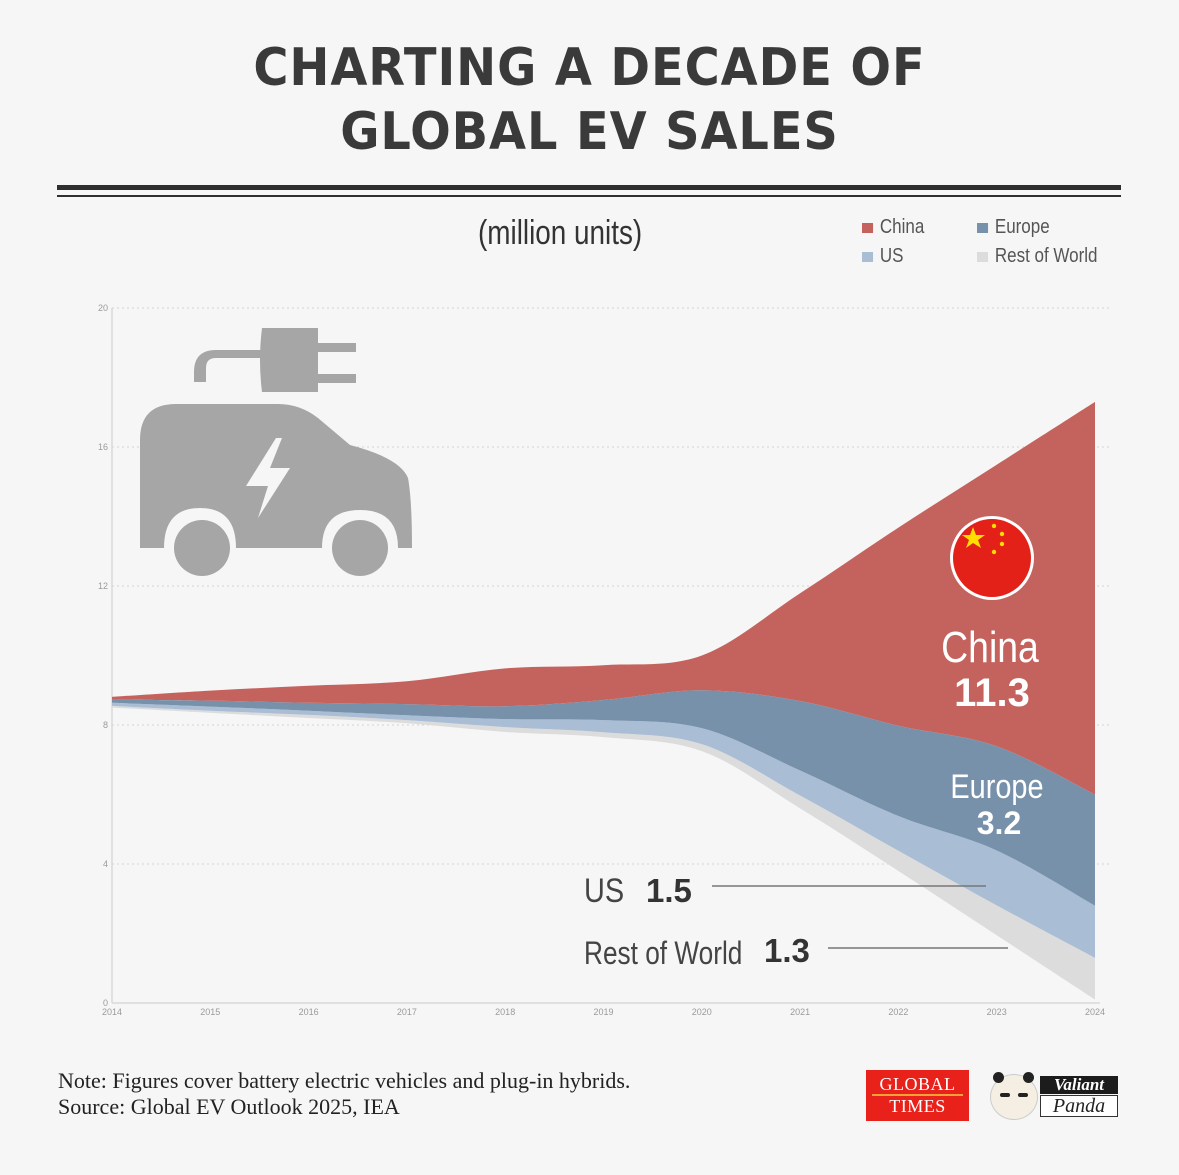 Image resolution: width=1179 pixels, height=1175 pixels. I want to click on x-tick-label: 2020, so click(702, 1012).